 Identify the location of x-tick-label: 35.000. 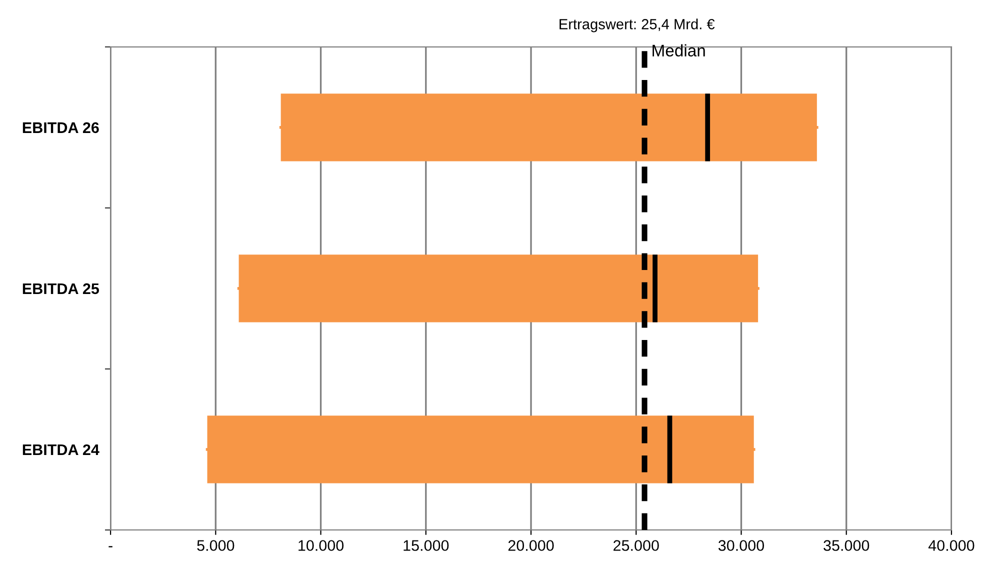
(847, 545).